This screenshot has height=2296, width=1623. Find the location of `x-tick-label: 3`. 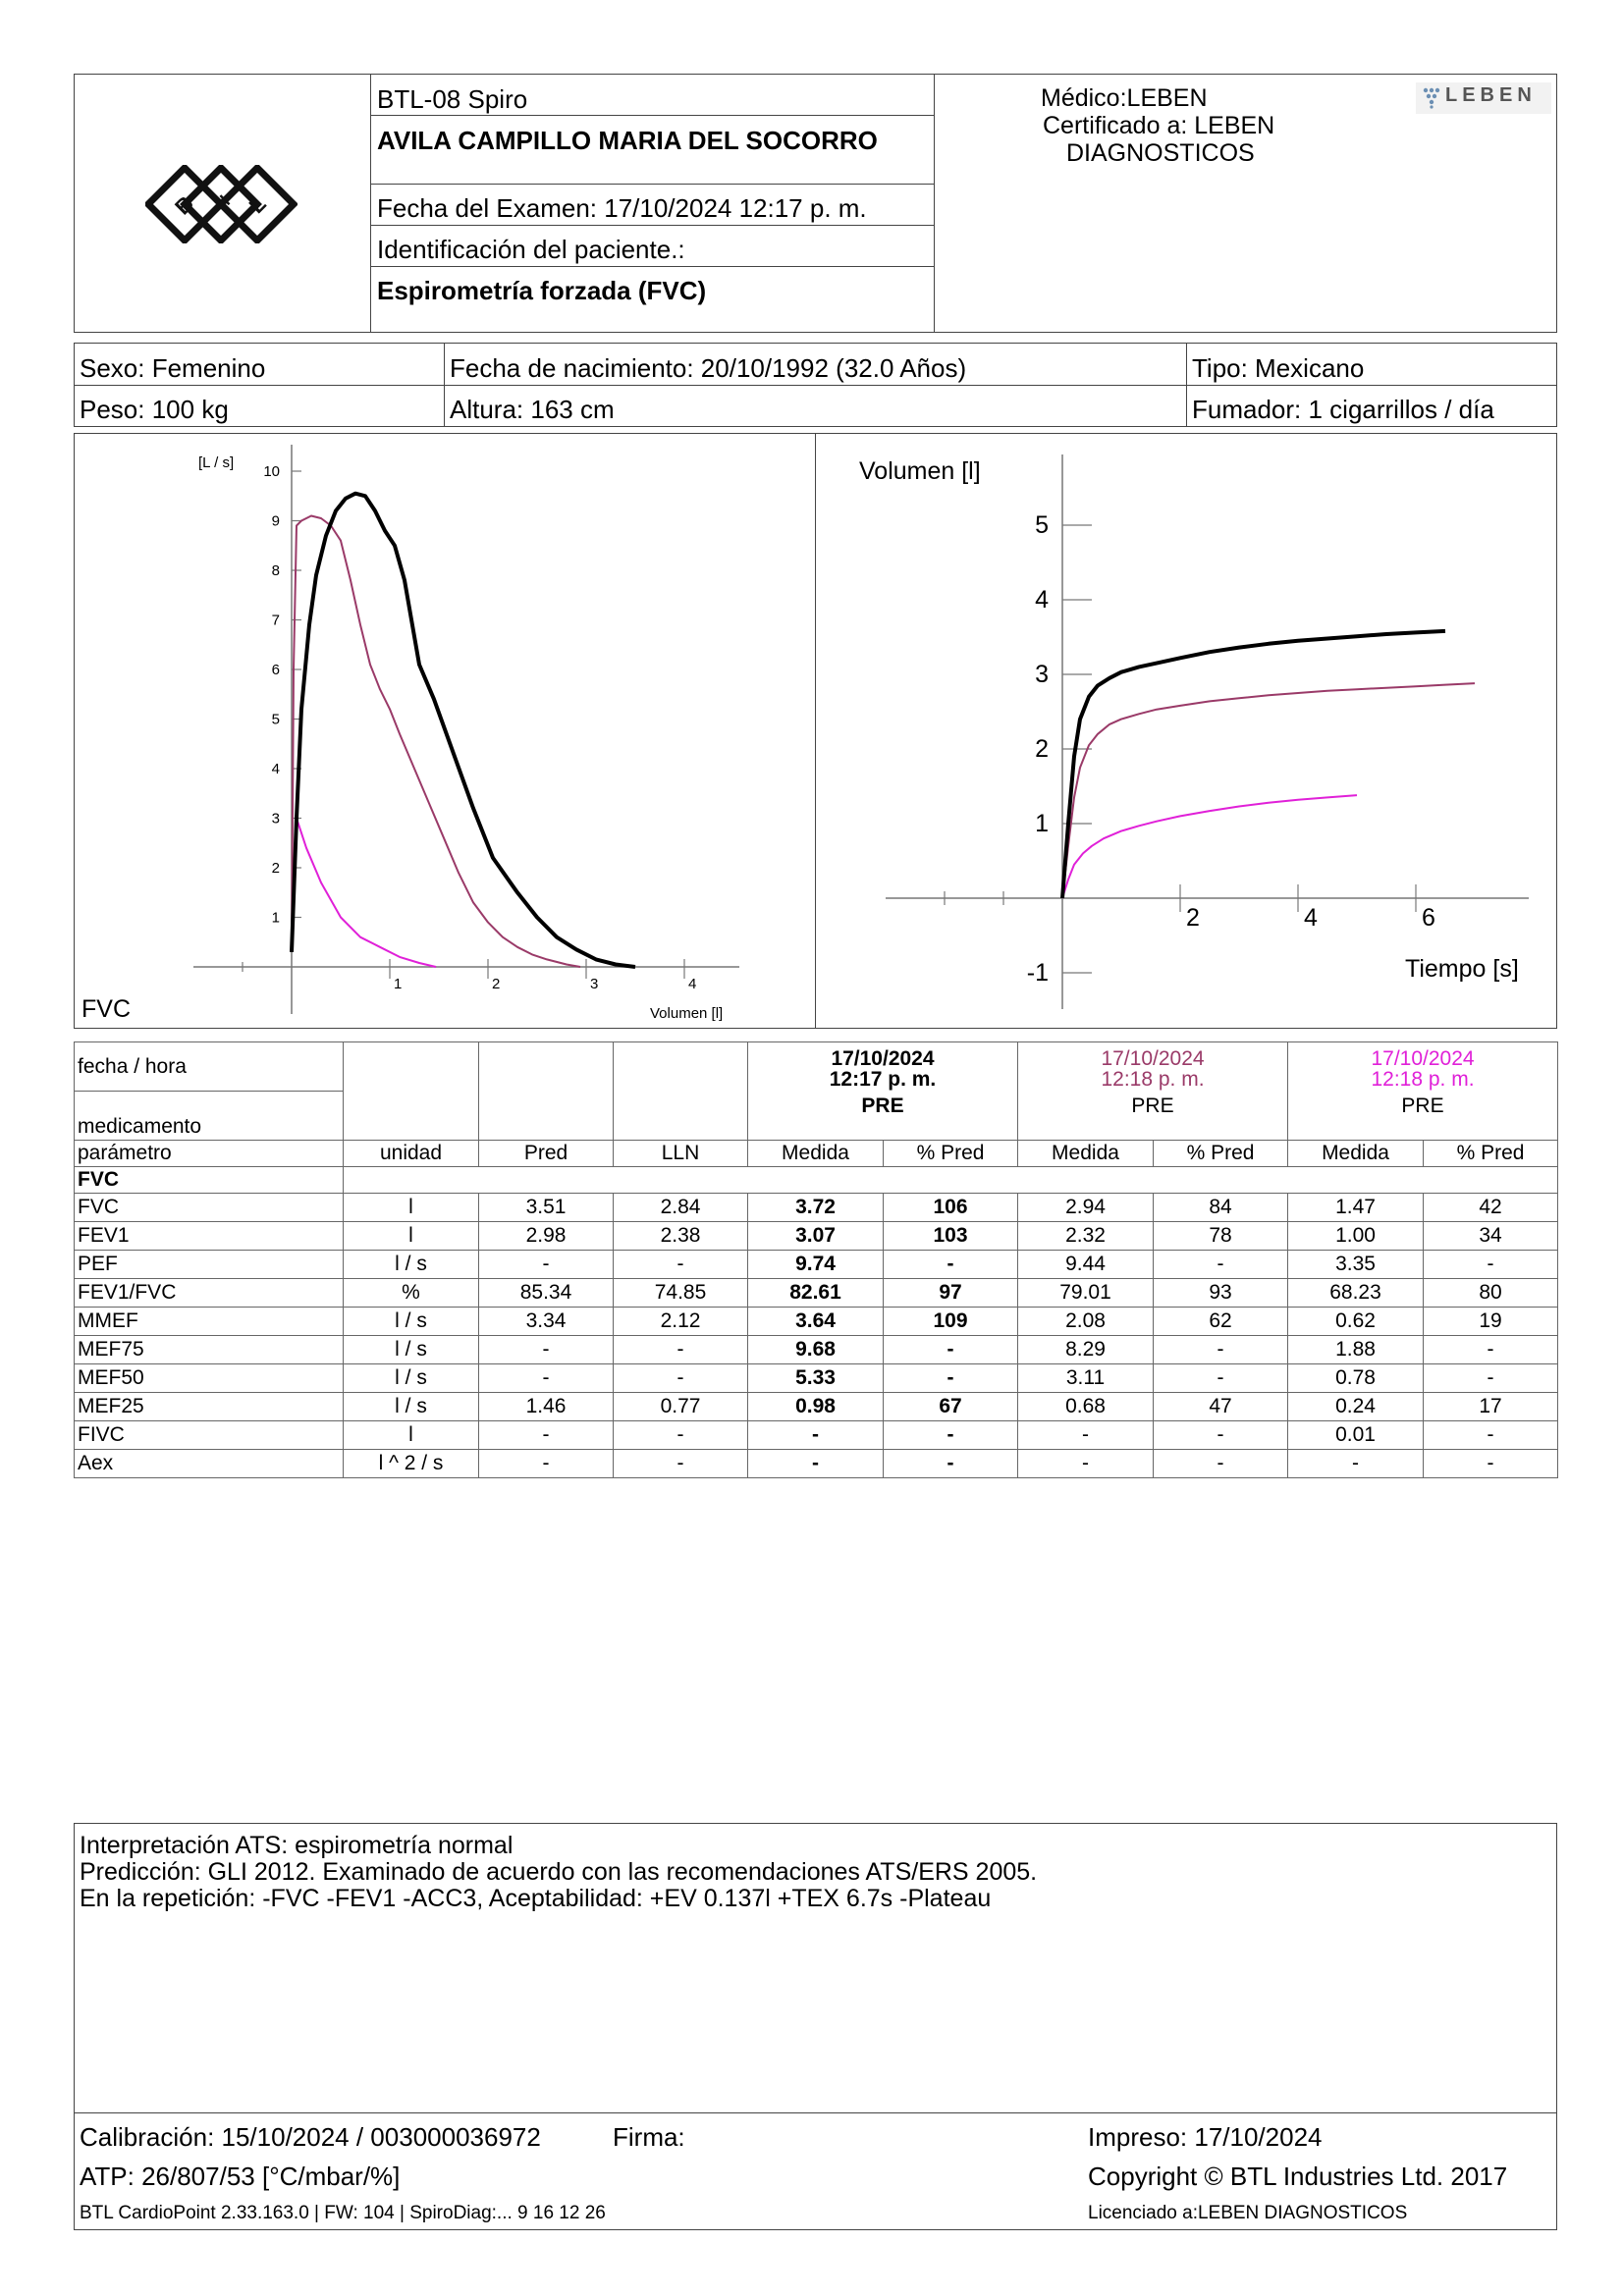

x-tick-label: 3 is located at coordinates (594, 984).